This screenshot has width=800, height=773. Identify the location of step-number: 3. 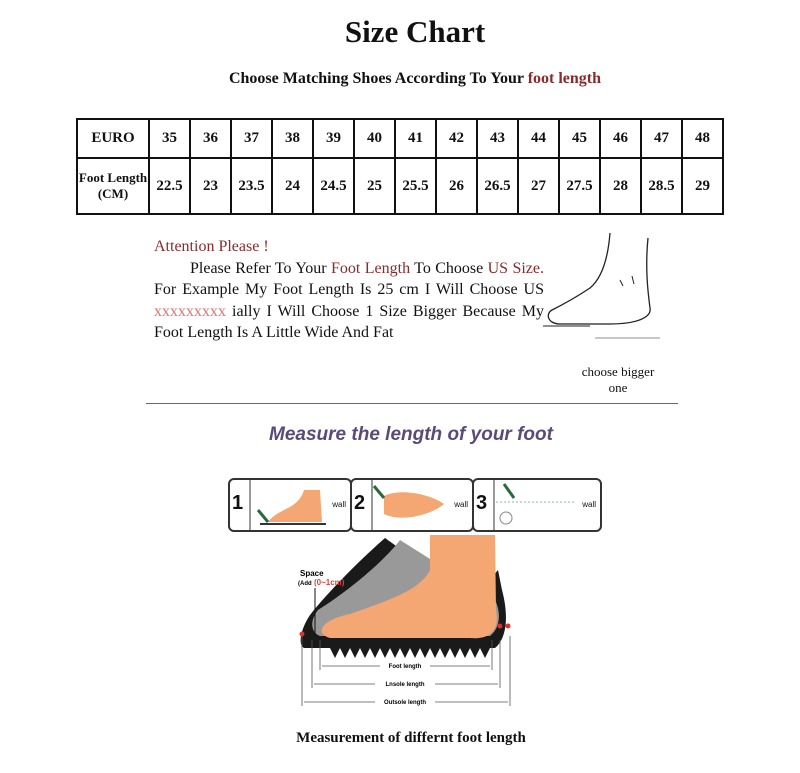
(482, 503).